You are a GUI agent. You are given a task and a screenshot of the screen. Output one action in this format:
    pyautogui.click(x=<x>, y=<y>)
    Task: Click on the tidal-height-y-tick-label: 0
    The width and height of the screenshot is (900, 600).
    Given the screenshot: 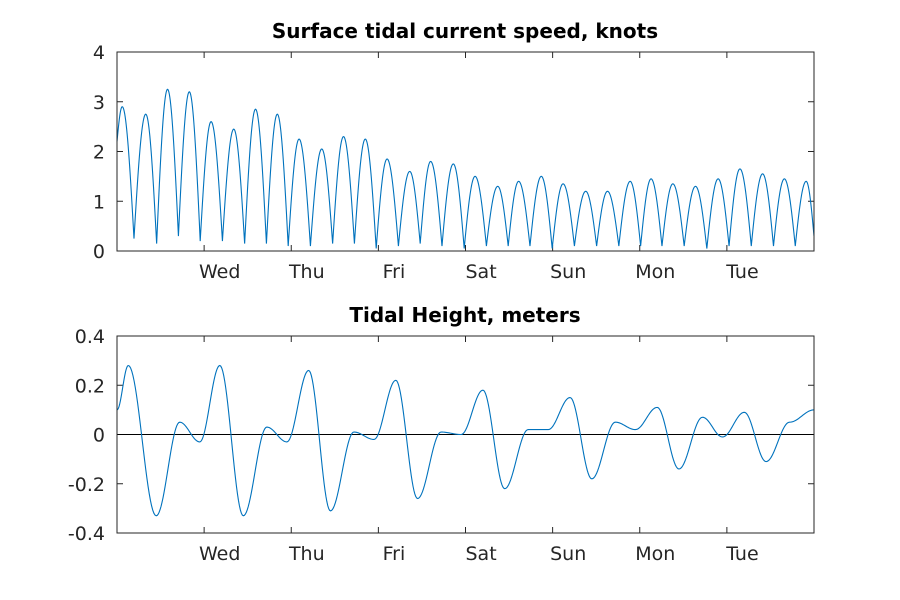 What is the action you would take?
    pyautogui.click(x=99, y=436)
    